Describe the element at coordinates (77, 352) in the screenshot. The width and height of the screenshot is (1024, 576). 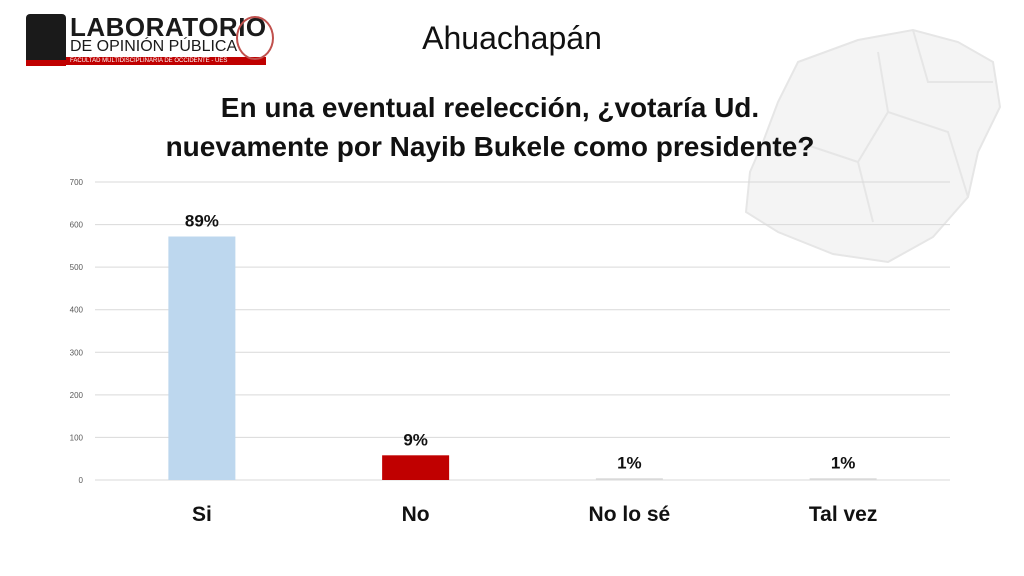
I see `y-tick-label-300: 300` at that location.